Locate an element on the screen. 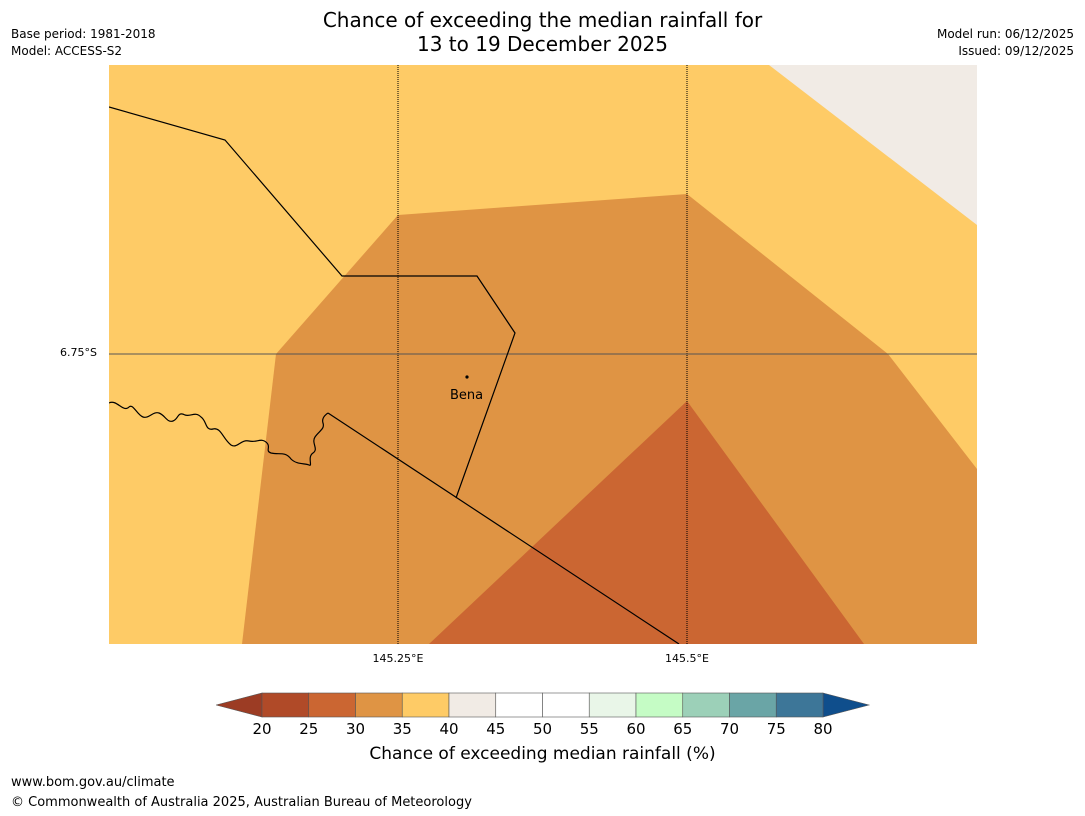 The image size is (1085, 816). model-run: Model run: 06/12/2025 is located at coordinates (1005, 34).